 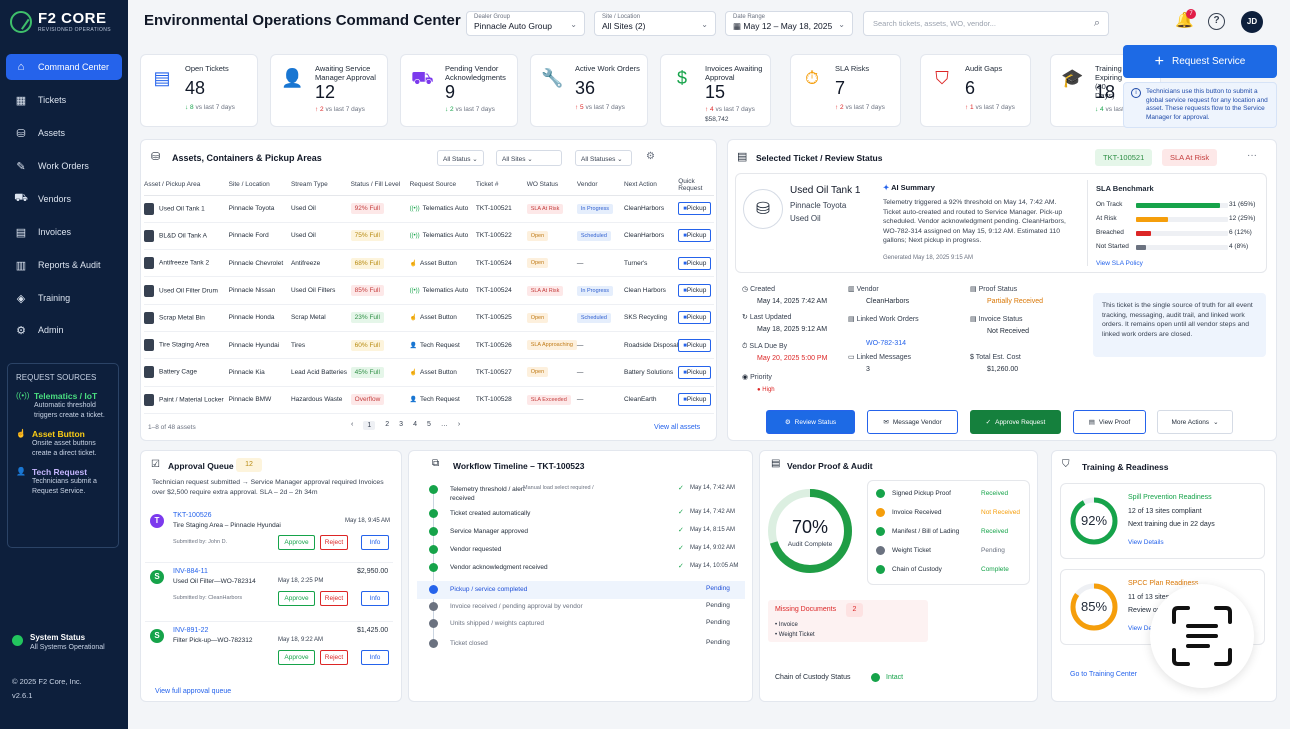 I want to click on ticket-link: TKT-100521, so click(x=501, y=209).